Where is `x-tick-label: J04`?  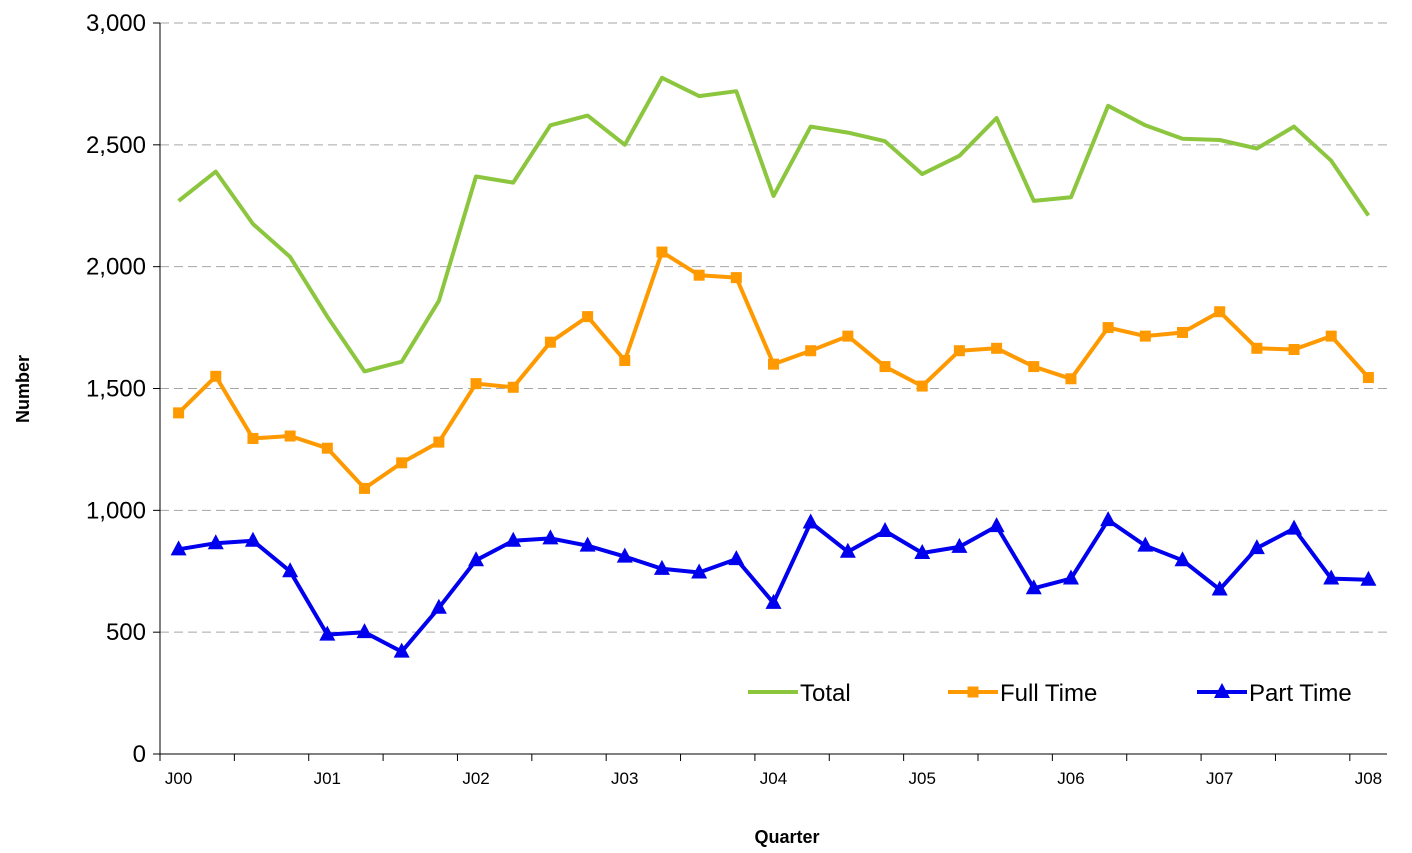 x-tick-label: J04 is located at coordinates (773, 778).